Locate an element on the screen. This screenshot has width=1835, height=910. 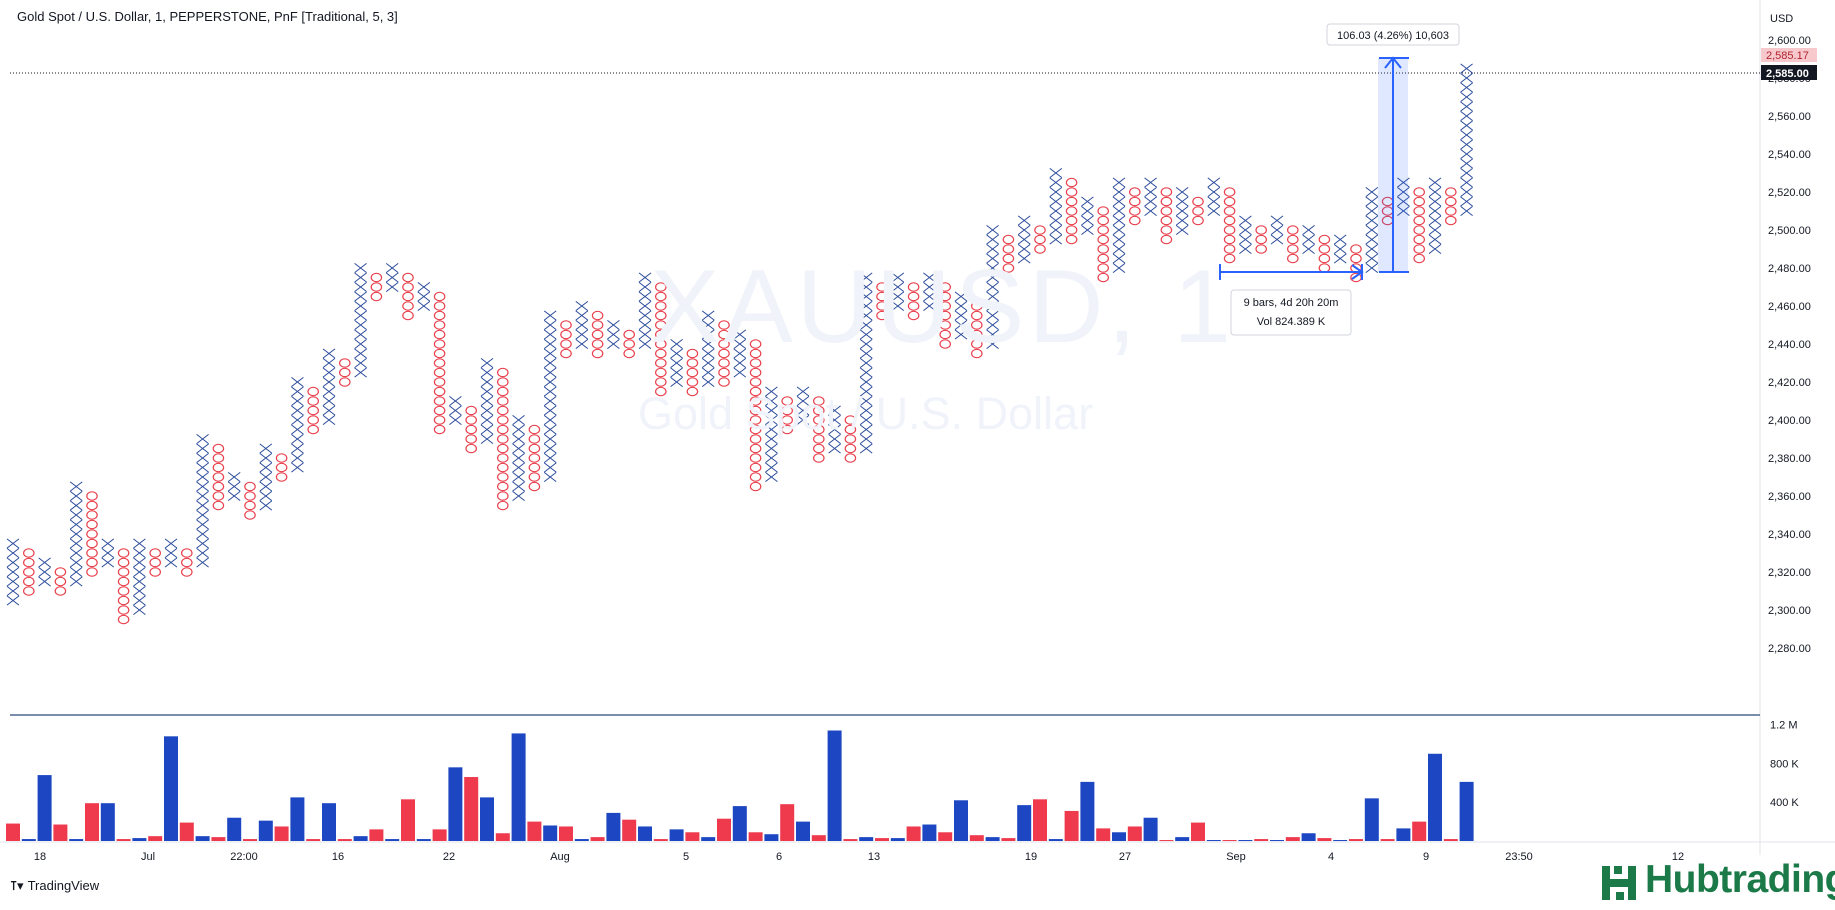
price-tick-label: 2,520.00 is located at coordinates (1789, 193).